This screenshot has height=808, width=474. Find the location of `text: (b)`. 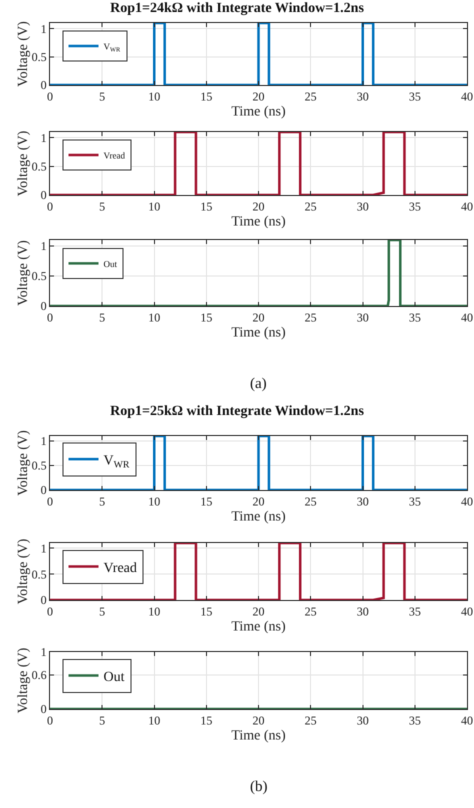

text: (b) is located at coordinates (259, 787).